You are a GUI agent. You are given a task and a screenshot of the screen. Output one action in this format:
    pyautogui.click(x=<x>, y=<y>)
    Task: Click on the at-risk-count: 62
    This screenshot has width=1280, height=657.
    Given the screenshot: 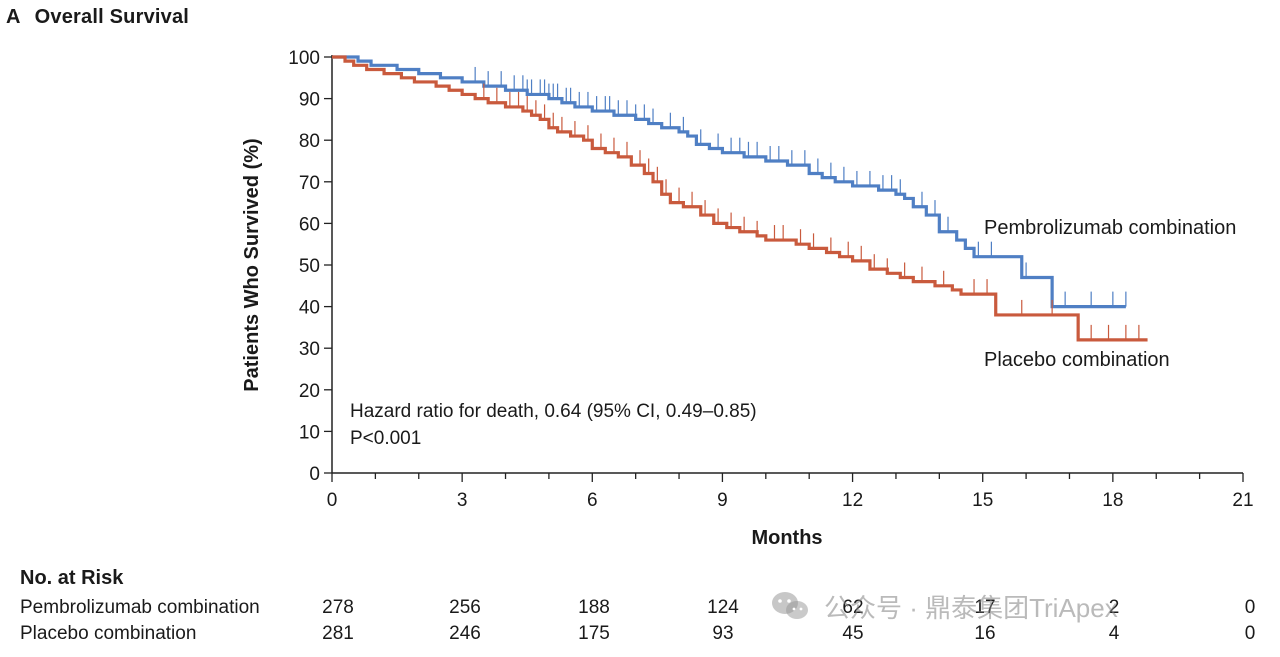 What is the action you would take?
    pyautogui.click(x=853, y=607)
    